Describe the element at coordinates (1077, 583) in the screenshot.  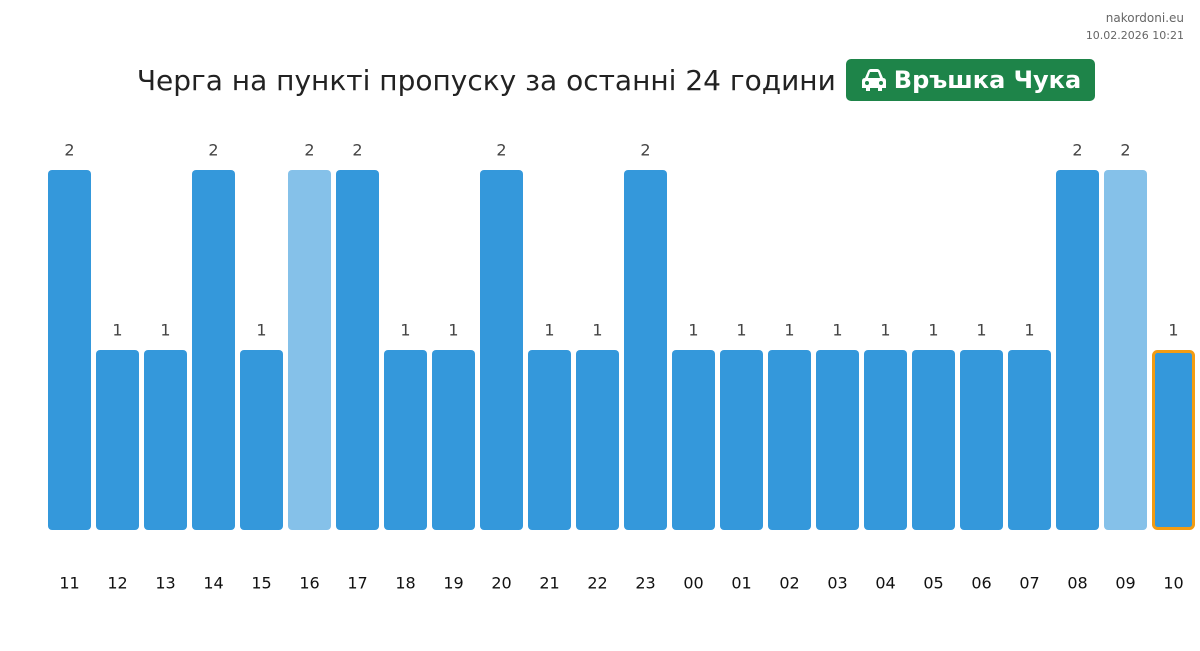
I see `x-tick-label: 08` at that location.